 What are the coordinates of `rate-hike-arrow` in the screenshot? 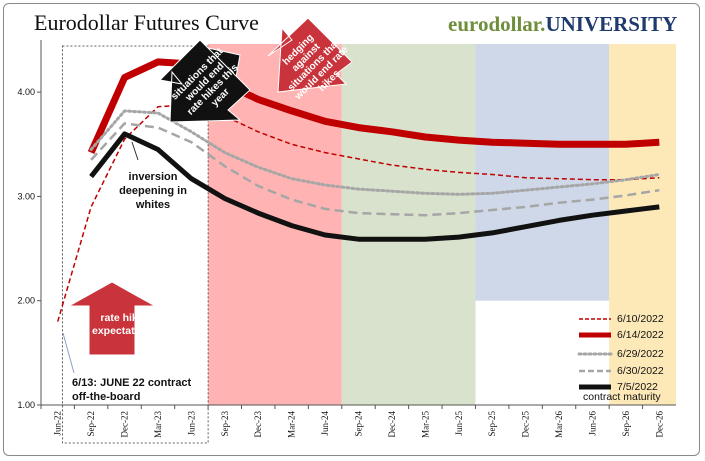 It's located at (112, 318).